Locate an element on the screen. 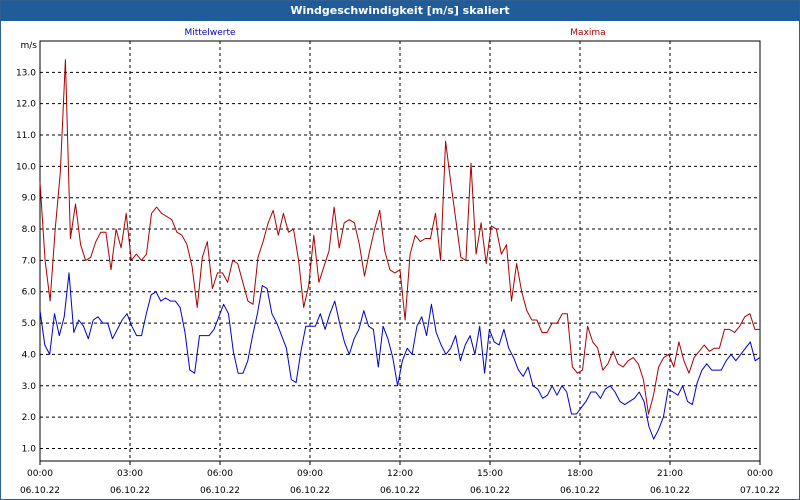  window-title: Windgeschwindigkeit [m/s] skaliert is located at coordinates (400, 11).